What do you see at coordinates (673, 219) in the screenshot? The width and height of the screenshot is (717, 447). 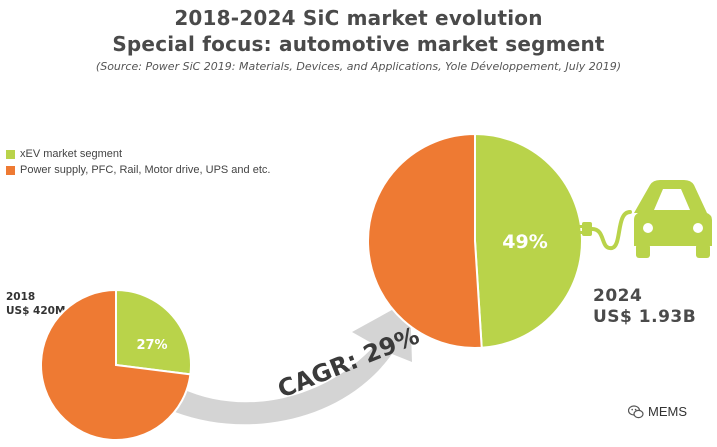 I see `car-icon` at bounding box center [673, 219].